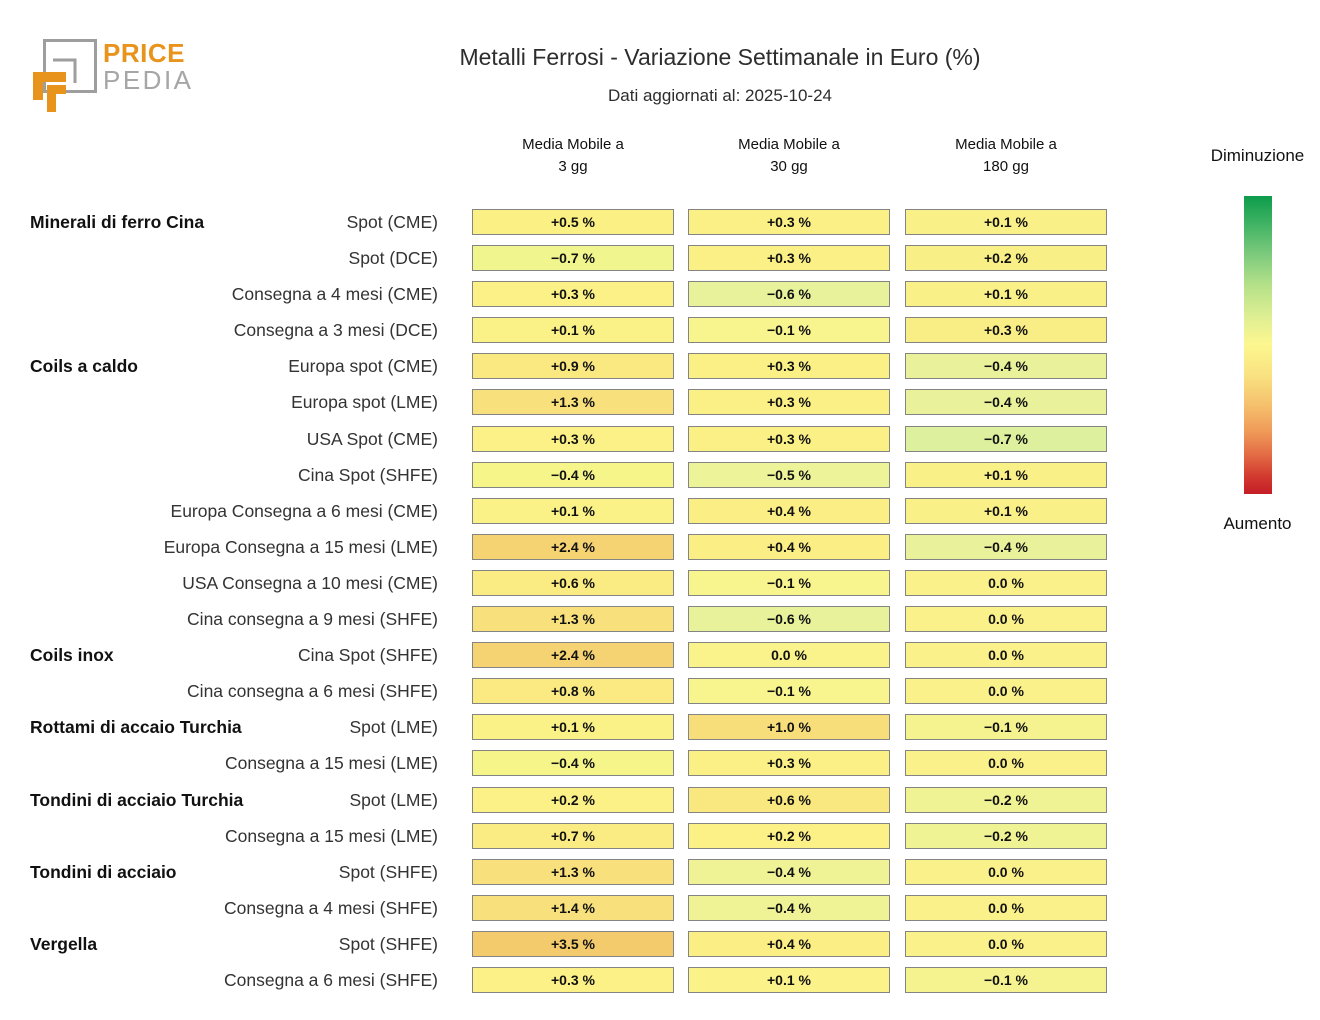  I want to click on logo-brand-pedia: PEDIA, so click(148, 80).